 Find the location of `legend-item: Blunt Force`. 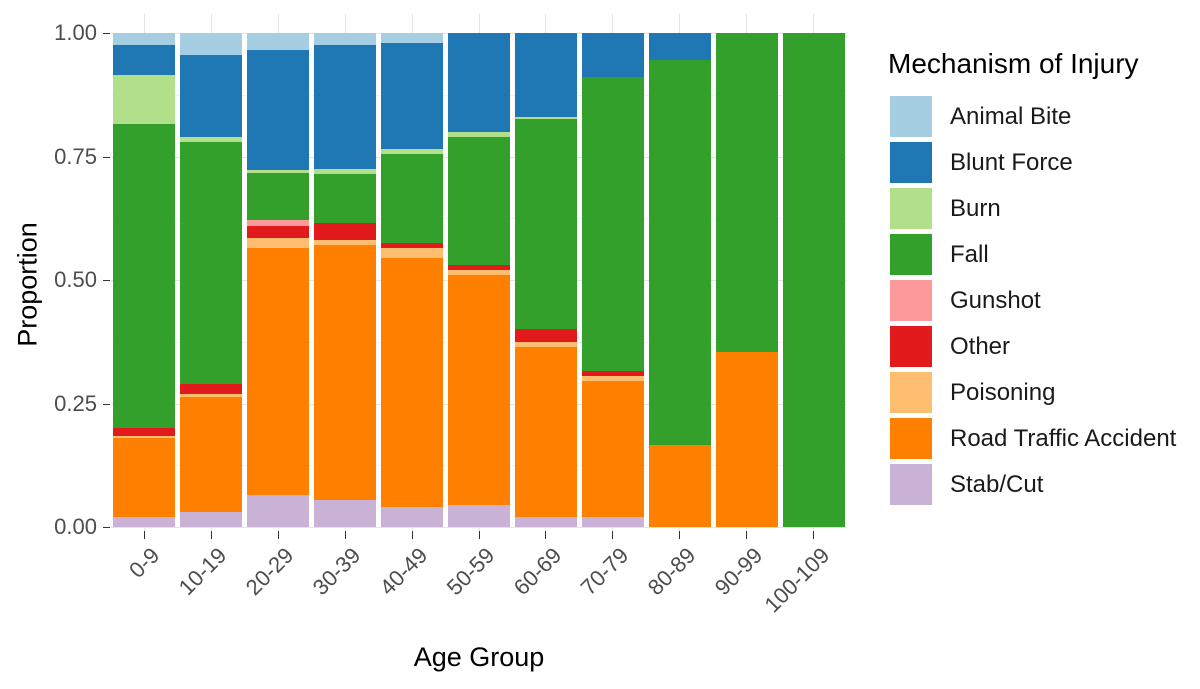

legend-item: Blunt Force is located at coordinates (1013, 162).